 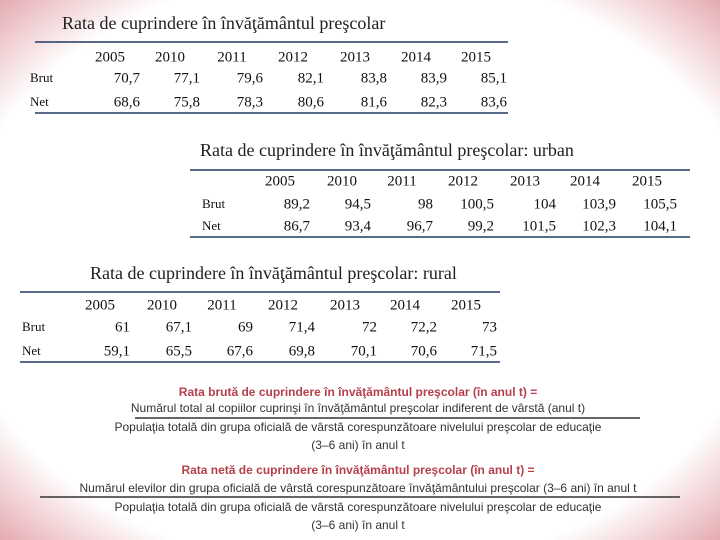 I want to click on cell: 80,6, so click(x=311, y=102).